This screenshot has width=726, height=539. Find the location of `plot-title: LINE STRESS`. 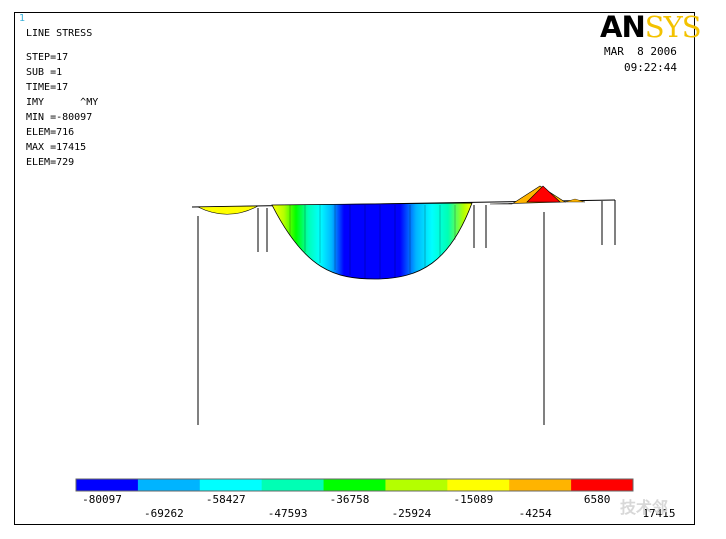

plot-title: LINE STRESS is located at coordinates (59, 33).